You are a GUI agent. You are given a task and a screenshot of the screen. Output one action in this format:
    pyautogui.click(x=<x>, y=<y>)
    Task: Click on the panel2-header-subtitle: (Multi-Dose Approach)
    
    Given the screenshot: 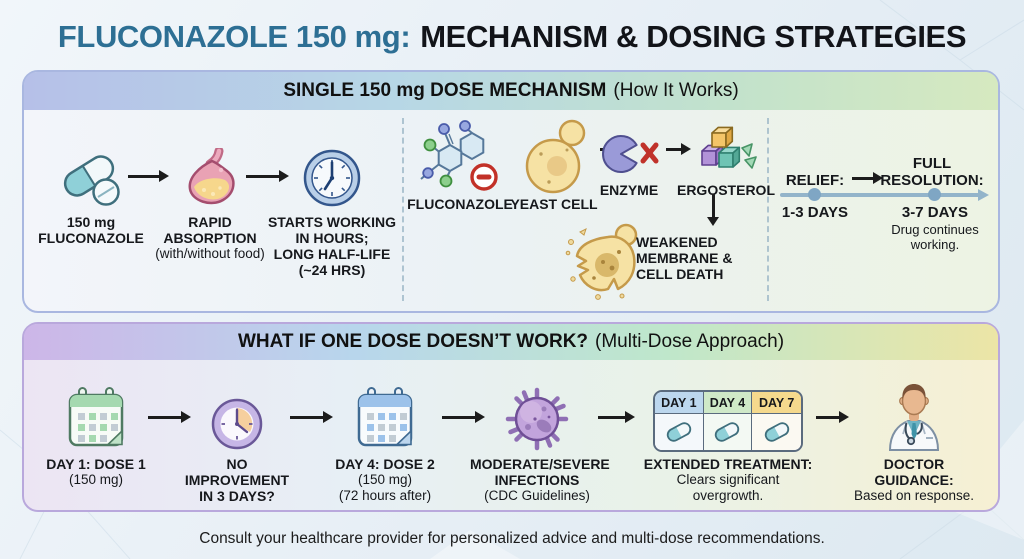 What is the action you would take?
    pyautogui.click(x=690, y=341)
    